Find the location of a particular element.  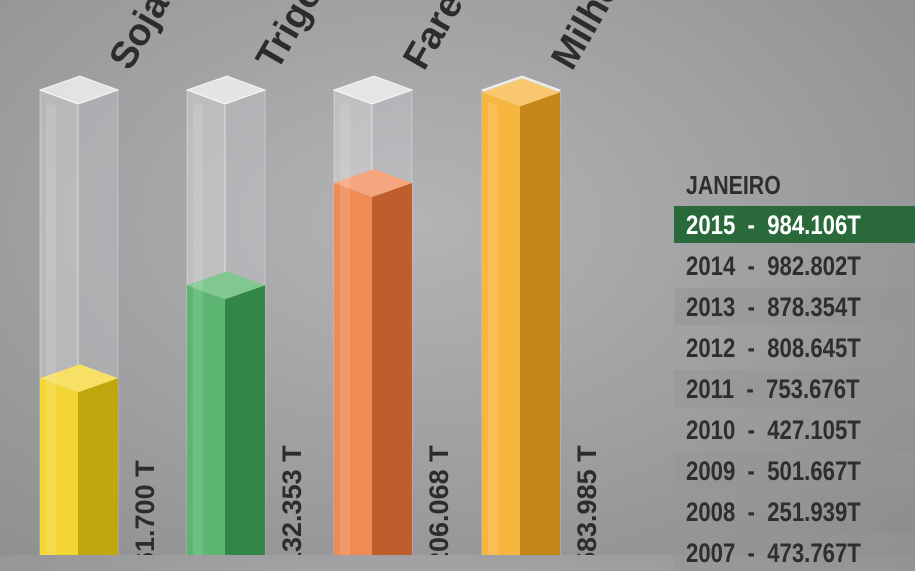

history-row-2011: 2011 - 753.676T is located at coordinates (794, 388).